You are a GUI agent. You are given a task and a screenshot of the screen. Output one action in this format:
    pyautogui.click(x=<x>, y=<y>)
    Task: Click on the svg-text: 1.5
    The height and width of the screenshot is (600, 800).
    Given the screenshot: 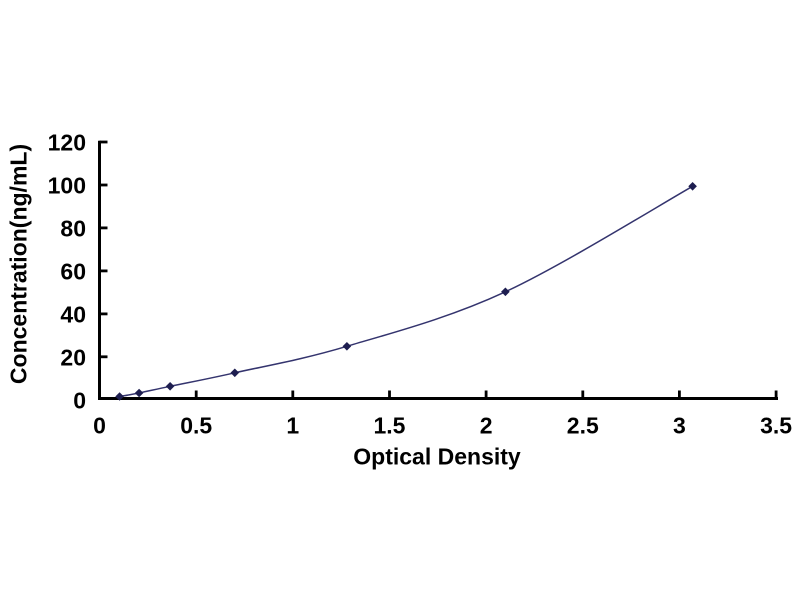 What is the action you would take?
    pyautogui.click(x=390, y=426)
    